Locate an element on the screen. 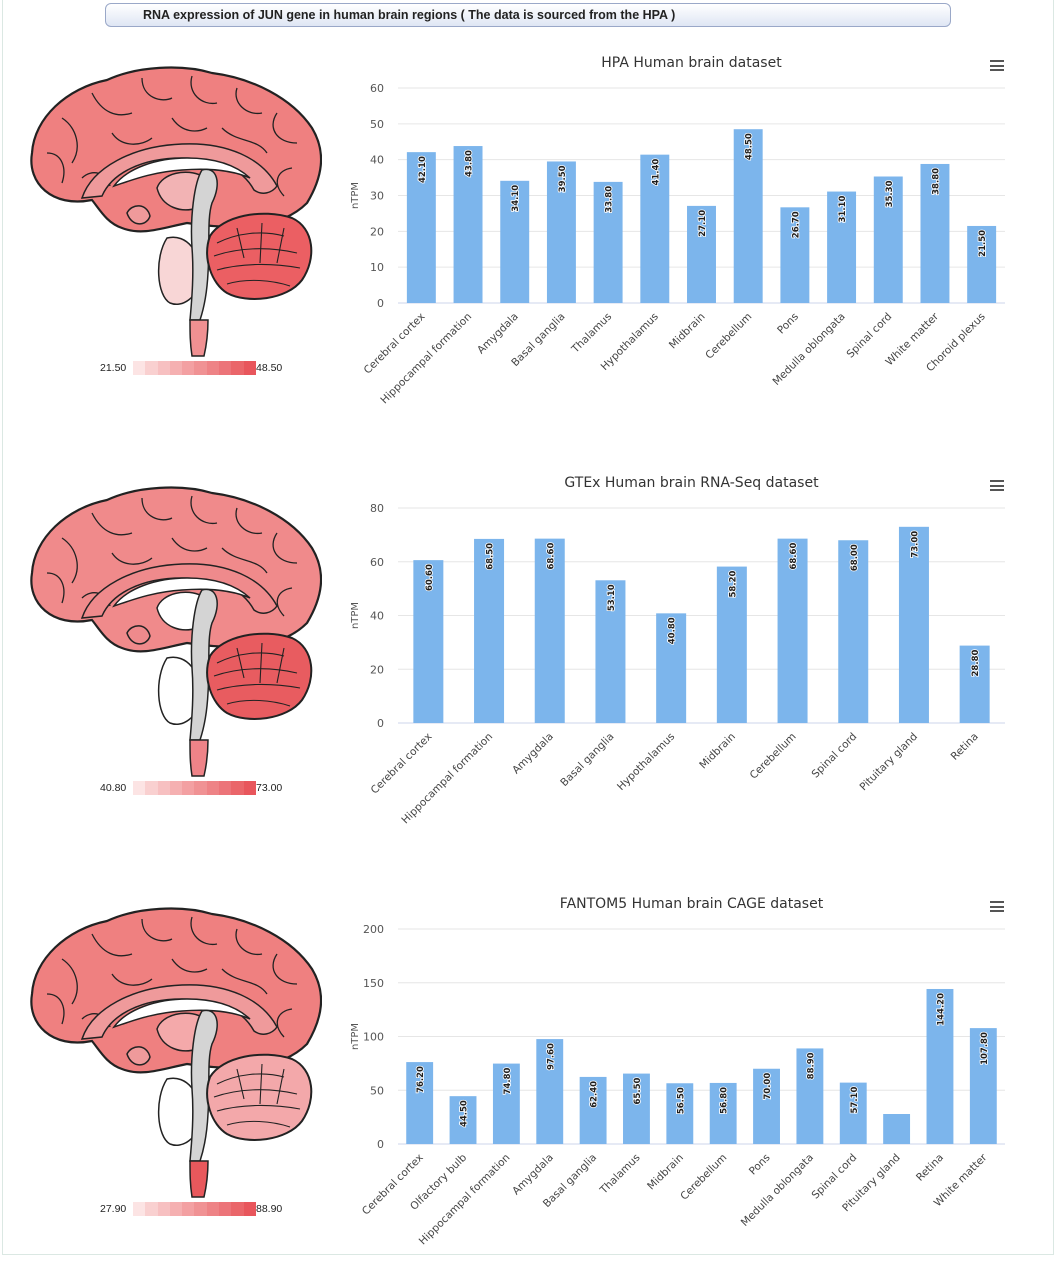 This screenshot has width=1058, height=1261. y-tick-label: 20 is located at coordinates (377, 669).